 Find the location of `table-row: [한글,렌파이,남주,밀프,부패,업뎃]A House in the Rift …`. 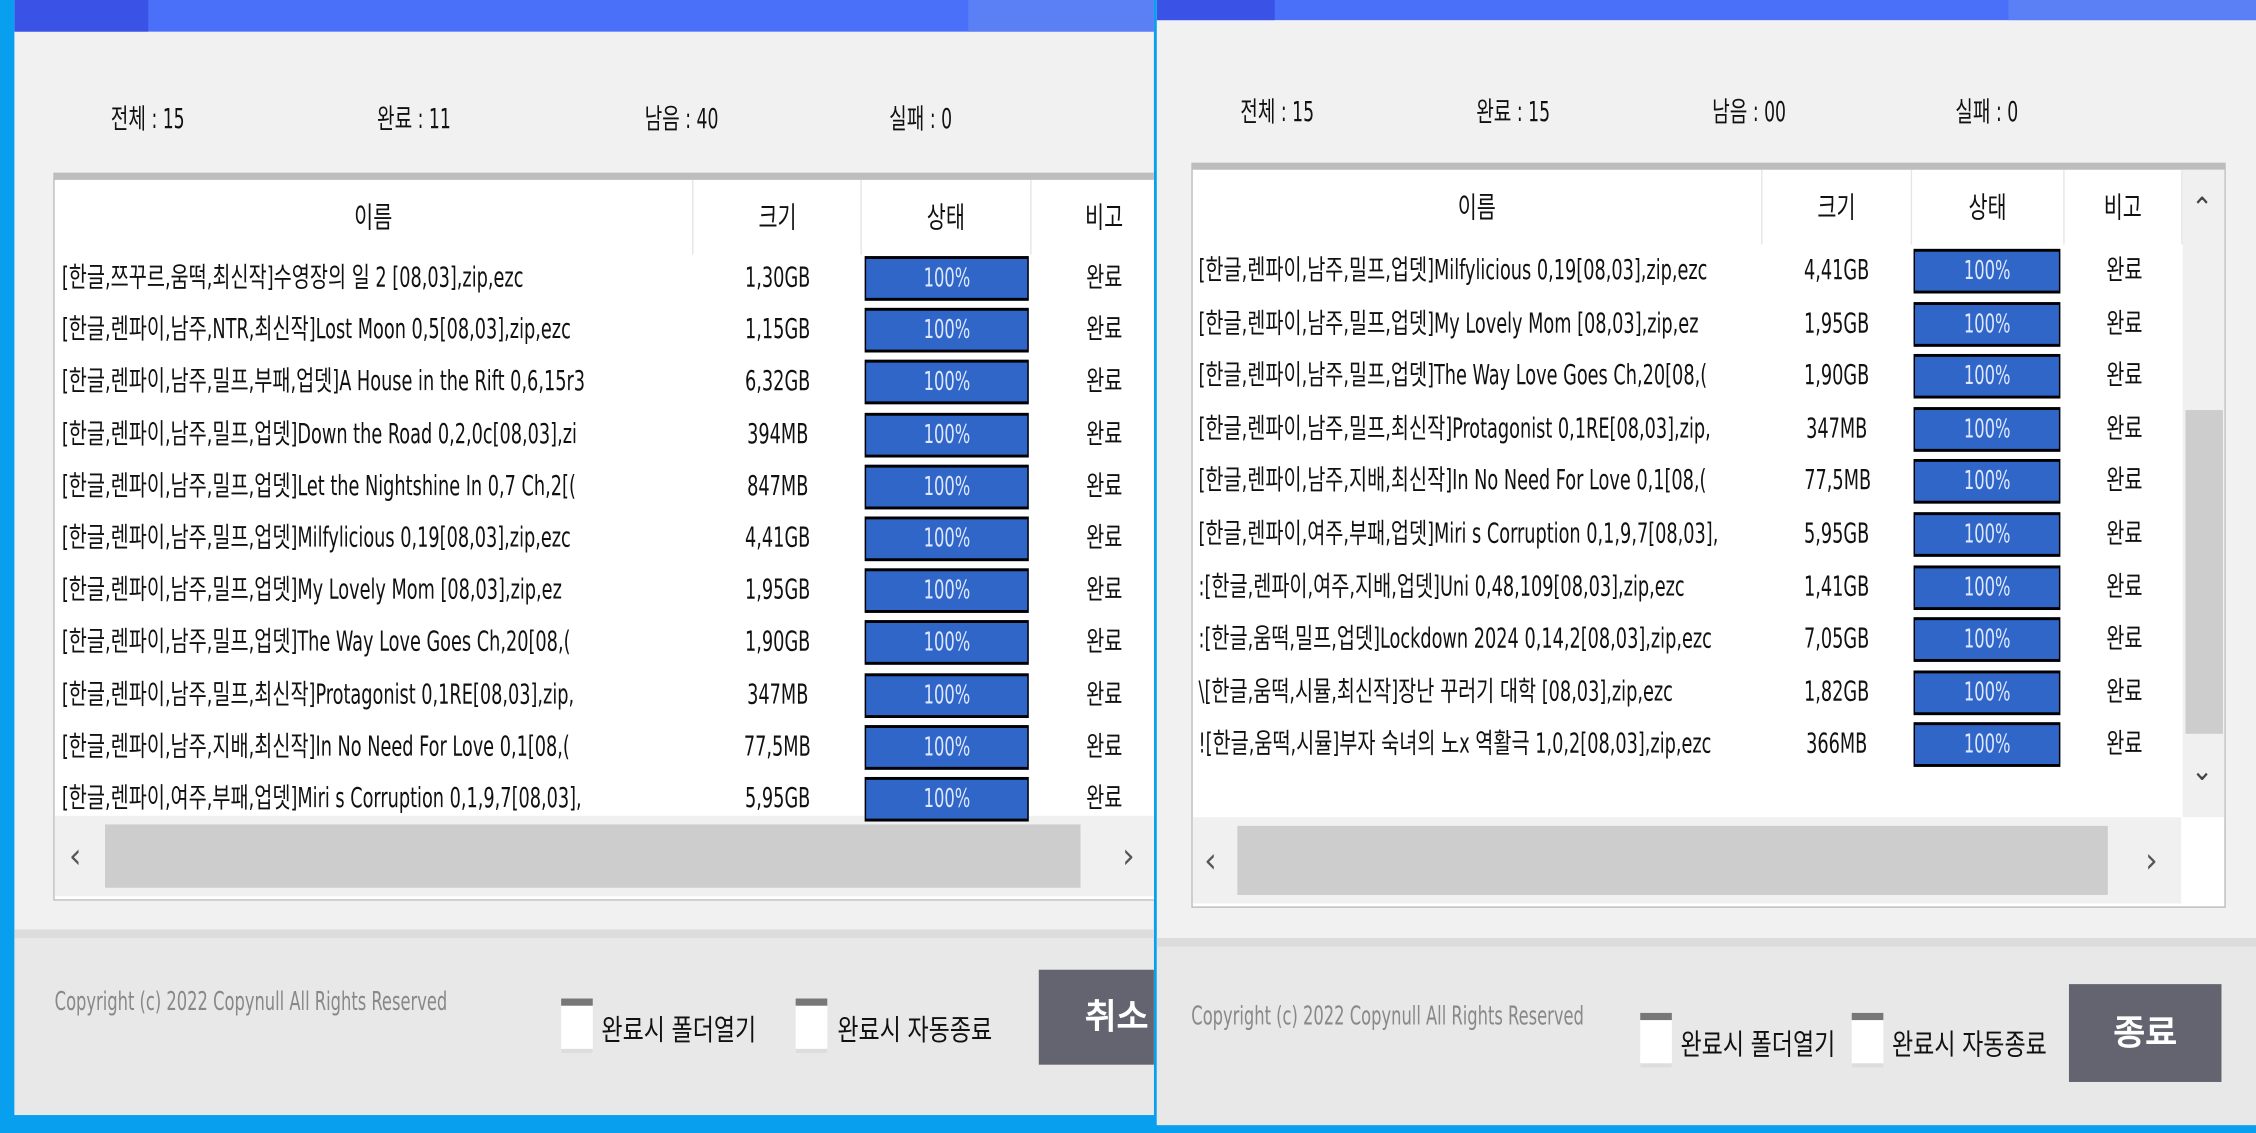

table-row: [한글,렌파이,남주,밀프,부패,업뎃]A House in the Rift … is located at coordinates (604, 386).